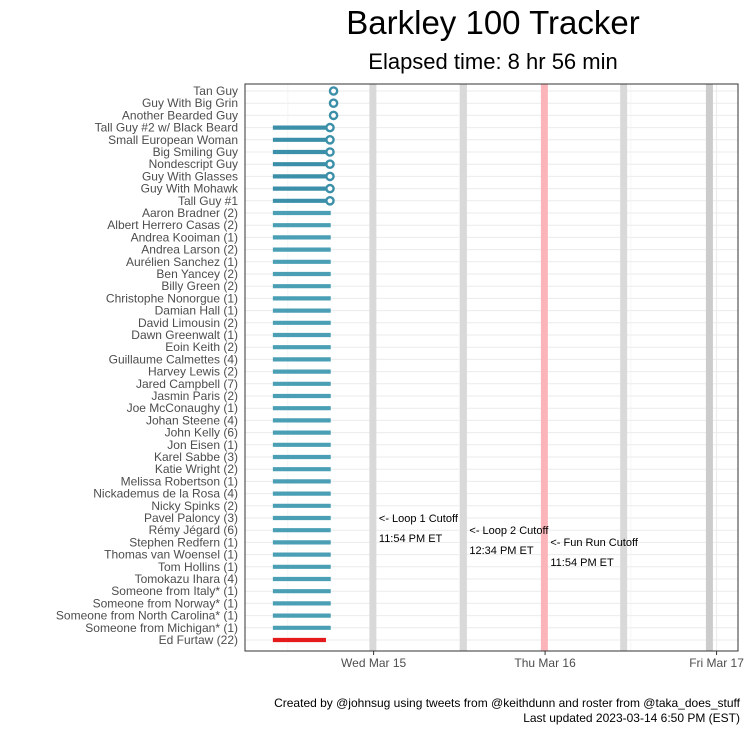 The image size is (750, 750). Describe the element at coordinates (196, 311) in the screenshot. I see `runner-label: Damian Hall (1)` at that location.